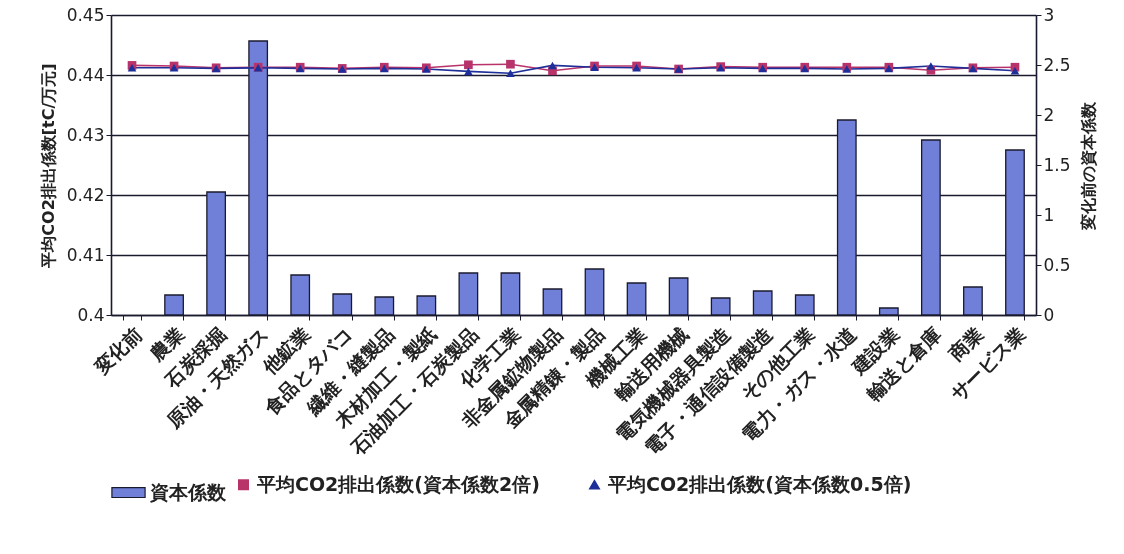  I want to click on y2-tick-label: 0.5, so click(1057, 264).